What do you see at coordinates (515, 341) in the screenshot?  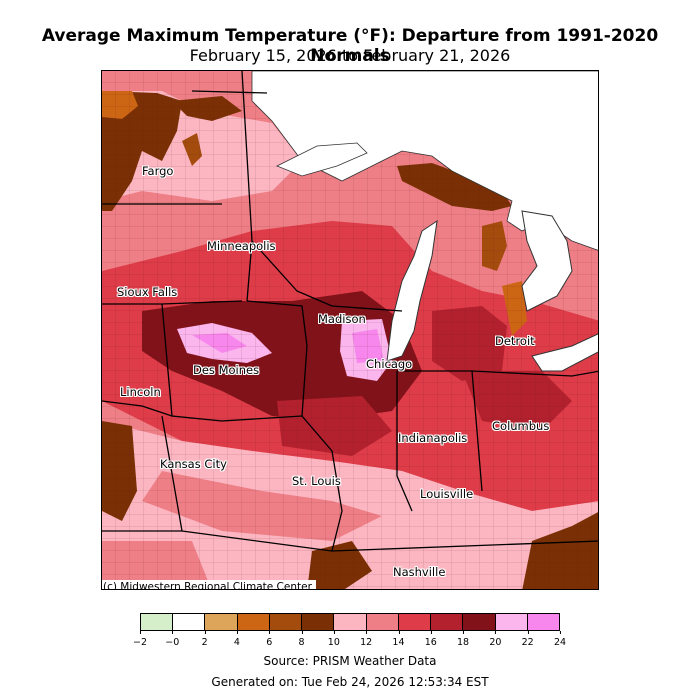 I see `city-label-detroit: Detroit` at bounding box center [515, 341].